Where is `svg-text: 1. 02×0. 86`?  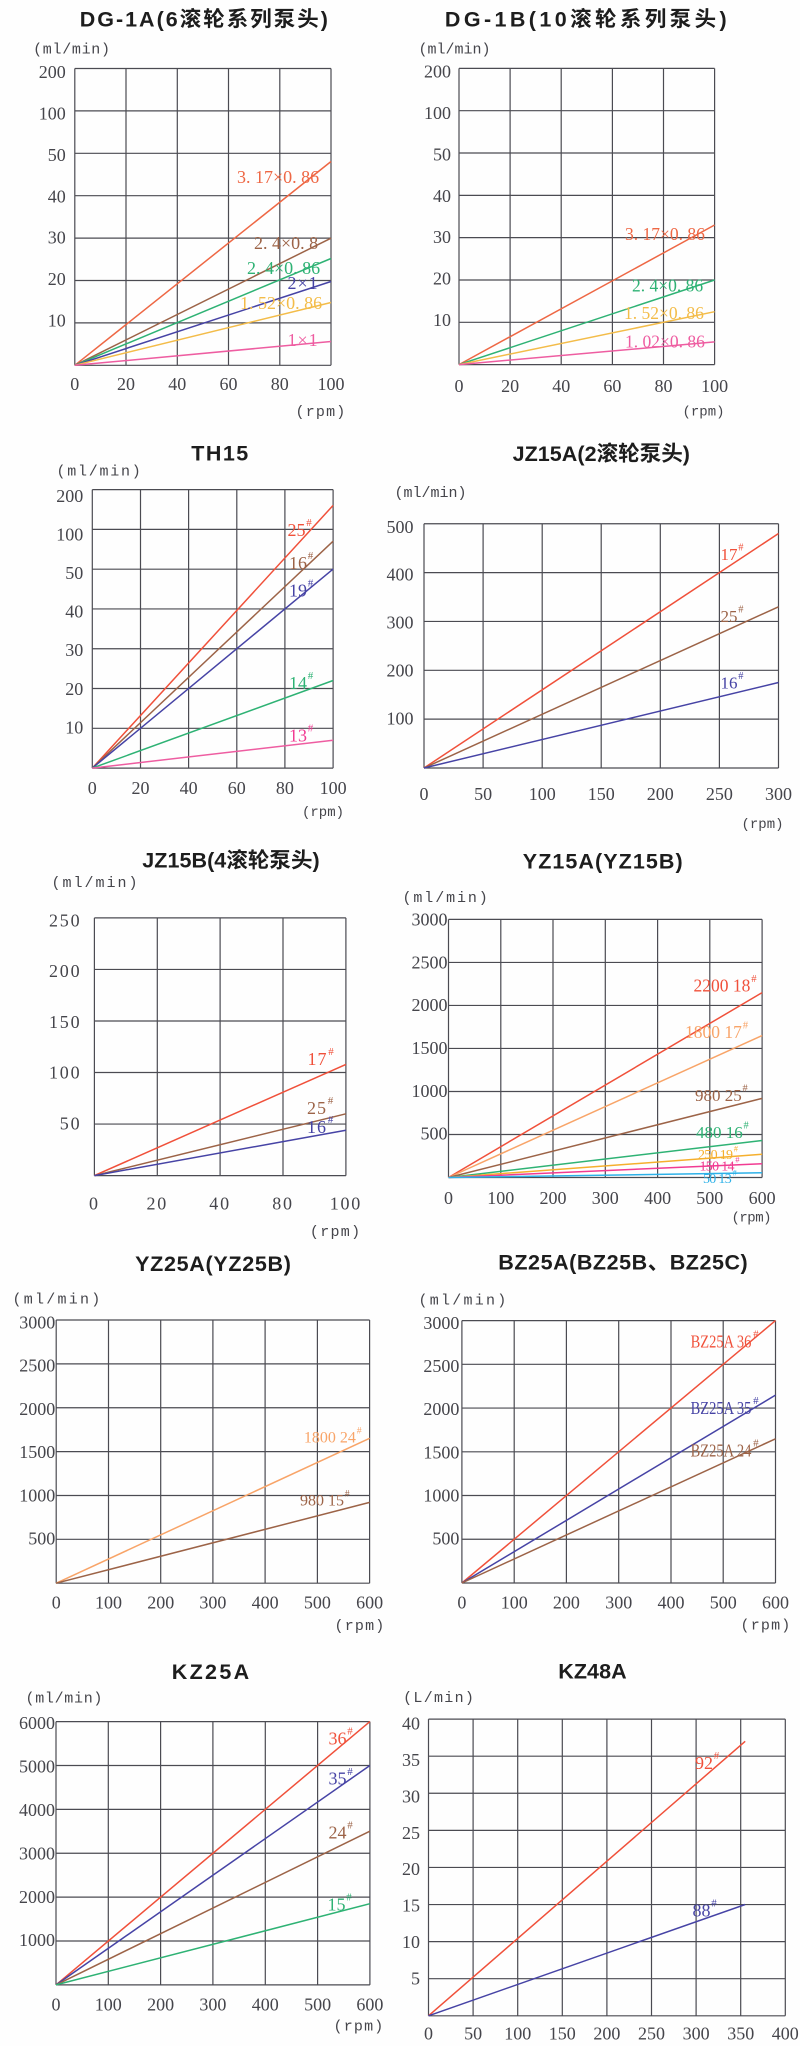 svg-text: 1. 02×0. 86 is located at coordinates (665, 342).